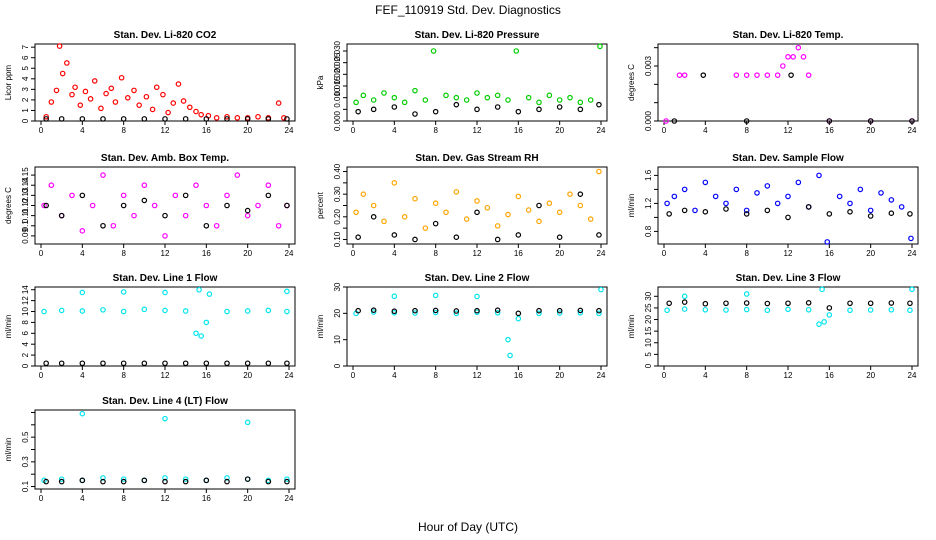 The width and height of the screenshot is (936, 540). Describe the element at coordinates (166, 480) in the screenshot. I see `series-black` at that location.